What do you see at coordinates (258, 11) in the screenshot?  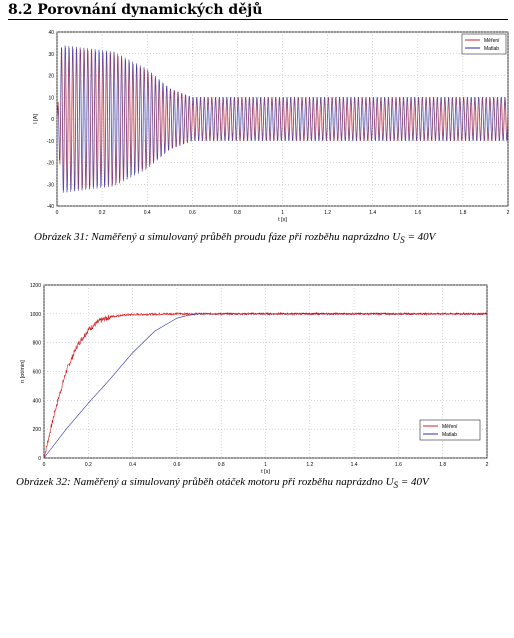 I see `section-heading: 8.2 Porovnání dynamických dějů` at bounding box center [258, 11].